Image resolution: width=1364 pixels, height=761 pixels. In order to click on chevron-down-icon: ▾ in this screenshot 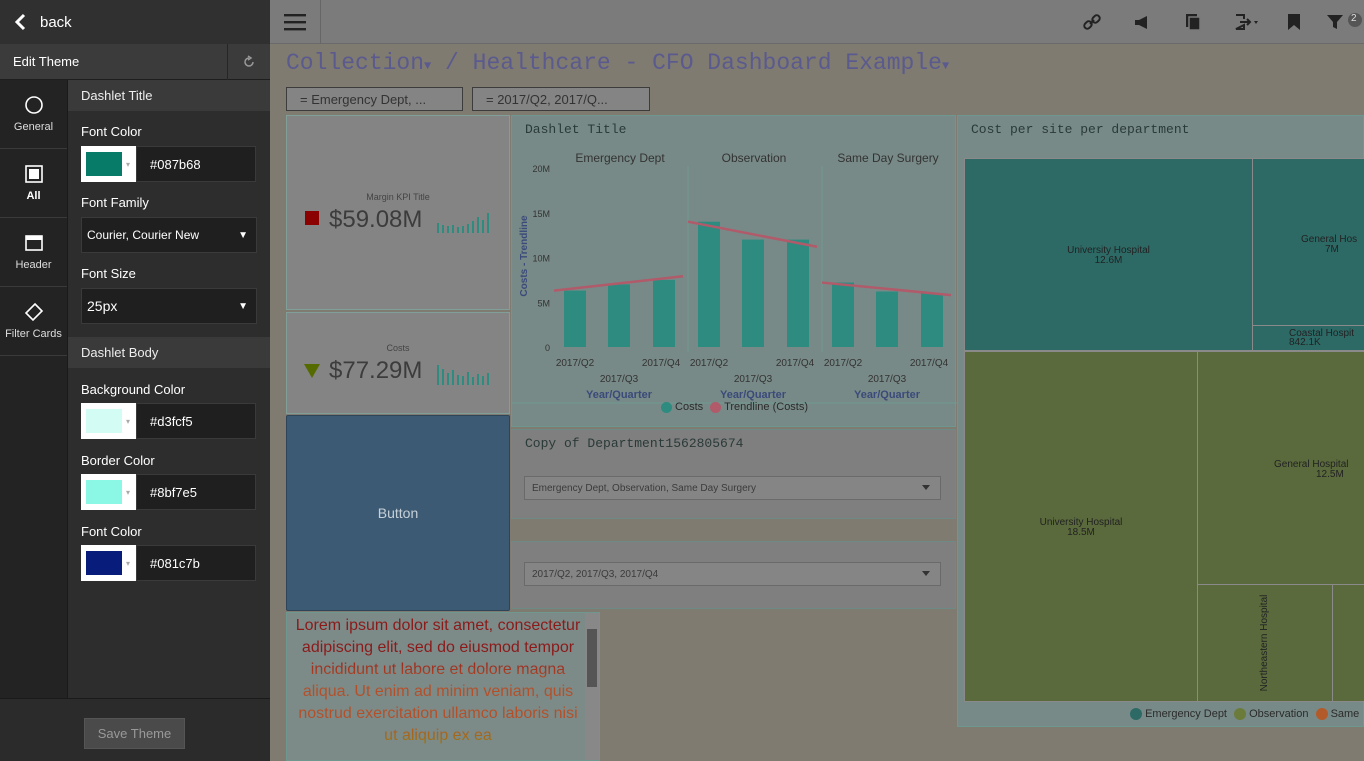, I will do `click(128, 164)`.